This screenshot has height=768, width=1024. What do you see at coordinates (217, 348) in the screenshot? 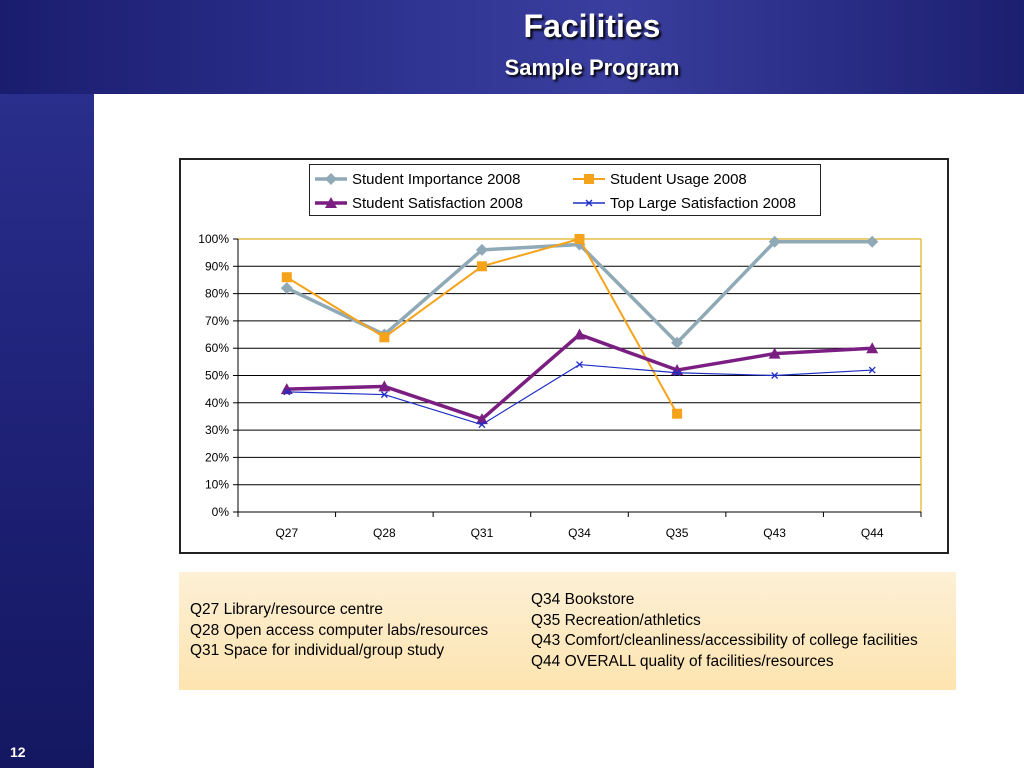
I see `y-tick-label: 60%` at bounding box center [217, 348].